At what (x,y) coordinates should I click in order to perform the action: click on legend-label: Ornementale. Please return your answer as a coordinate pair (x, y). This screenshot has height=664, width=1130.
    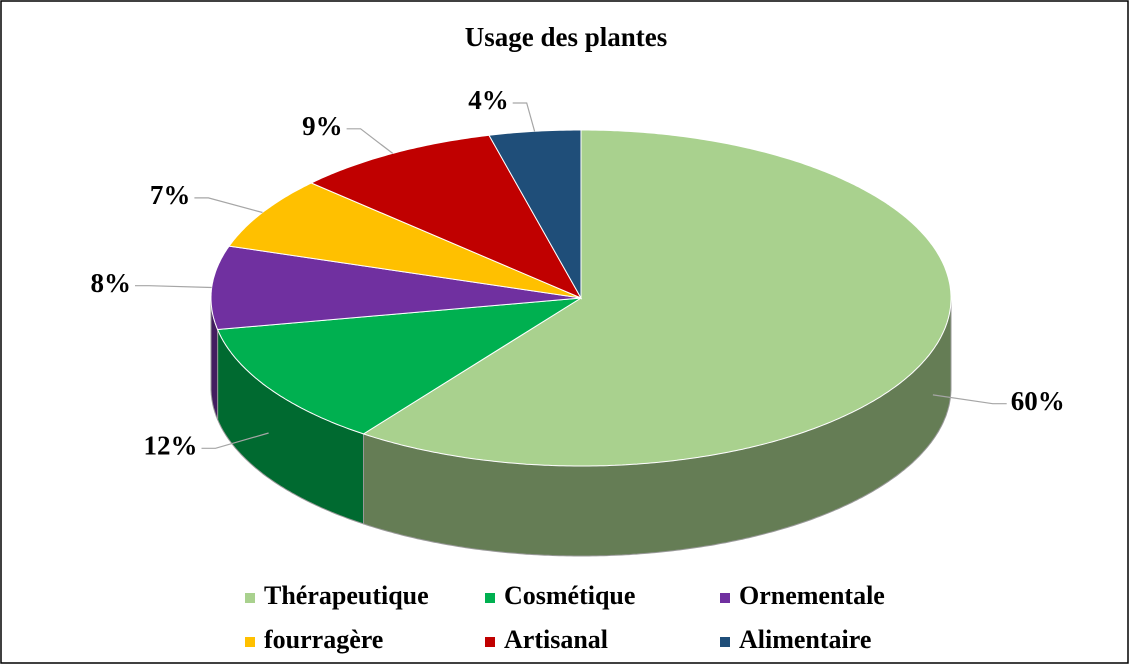
    Looking at the image, I should click on (812, 595).